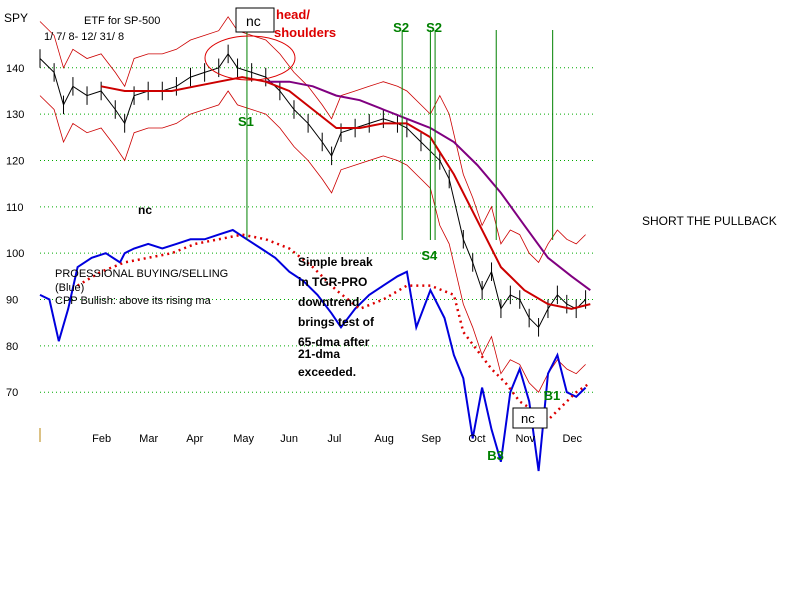 The image size is (800, 600). What do you see at coordinates (572, 439) in the screenshot?
I see `x-tick-label: Dec` at bounding box center [572, 439].